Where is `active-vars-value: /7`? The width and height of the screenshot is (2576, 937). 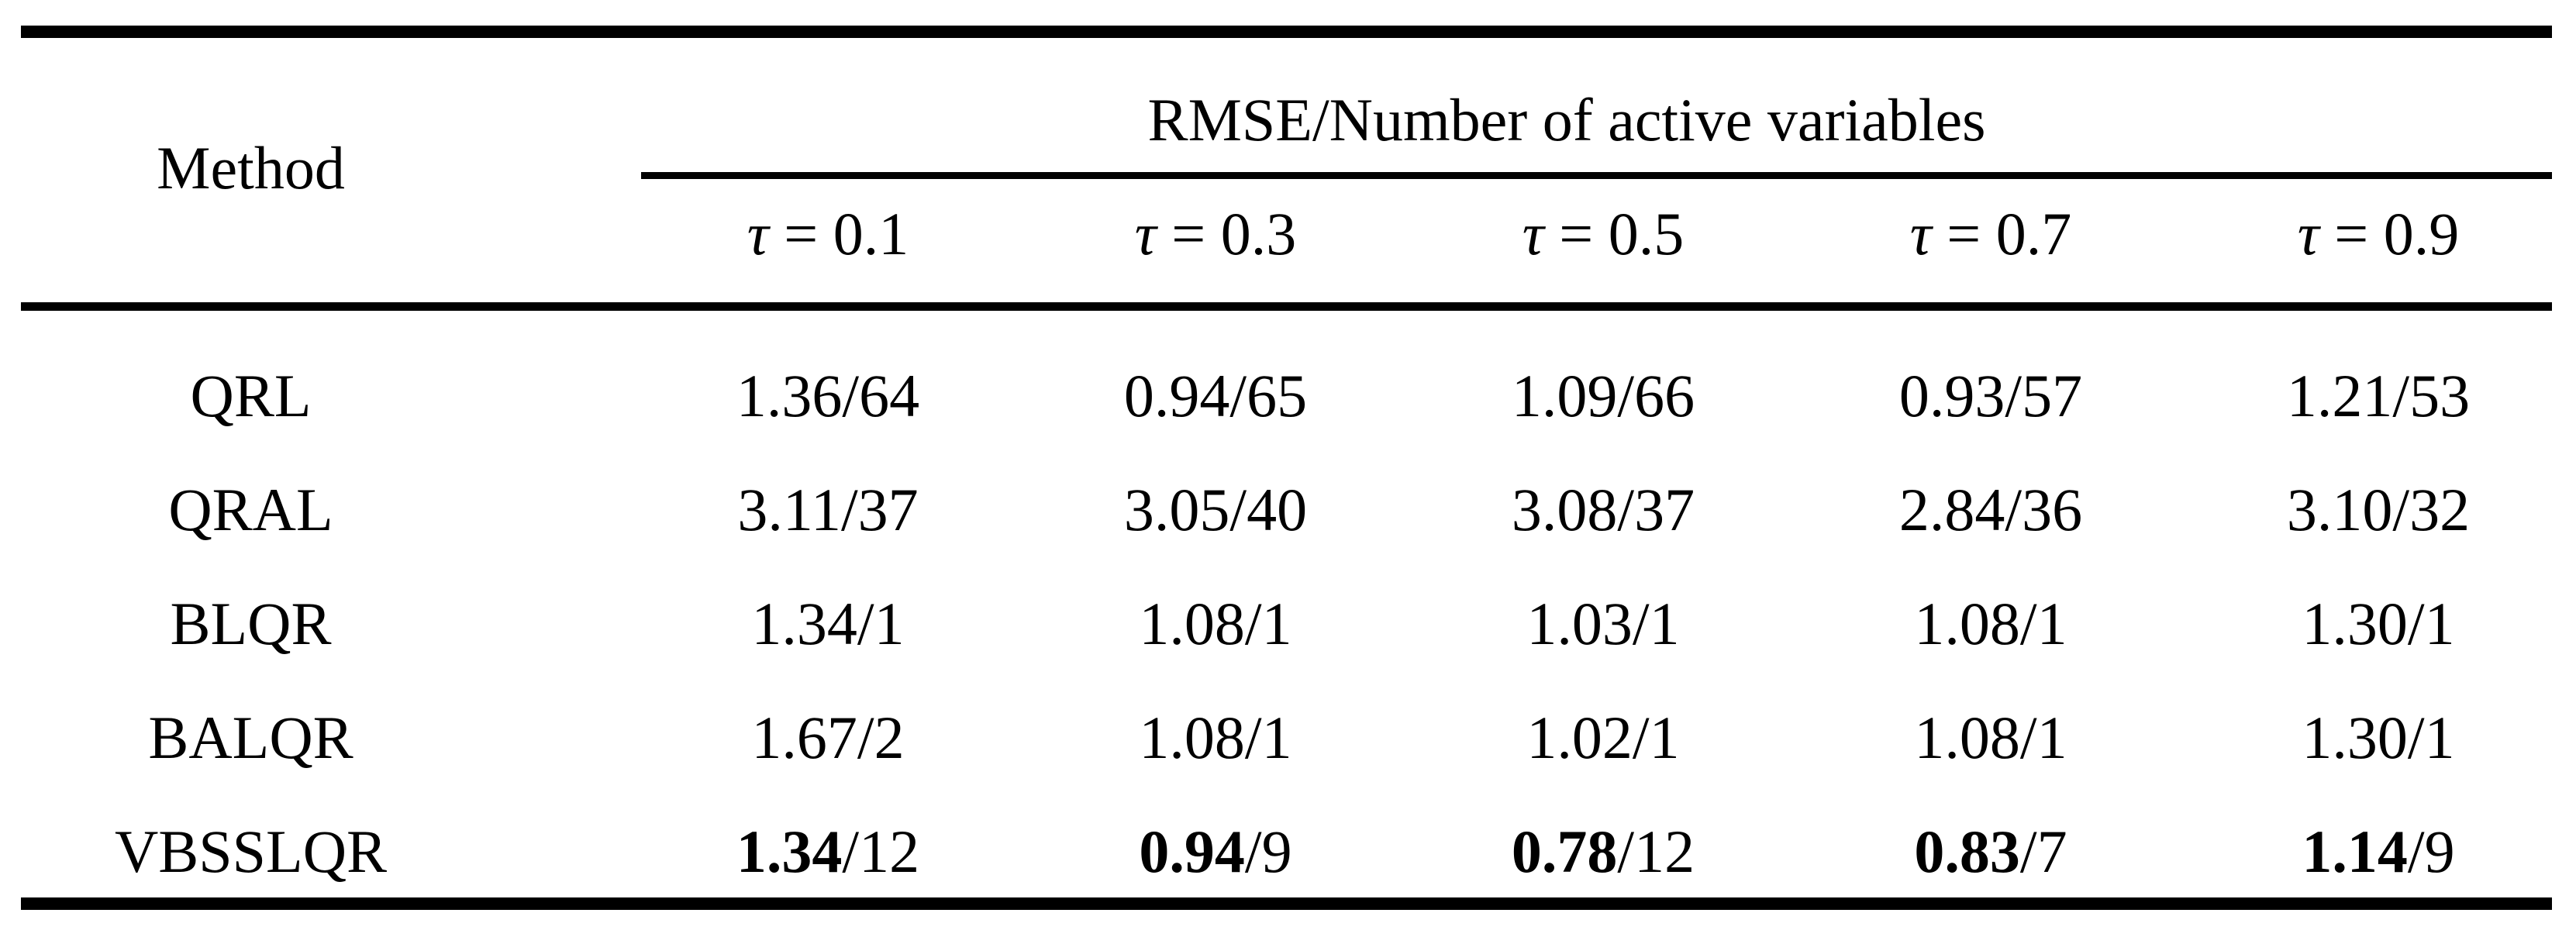 active-vars-value: /7 is located at coordinates (2043, 851).